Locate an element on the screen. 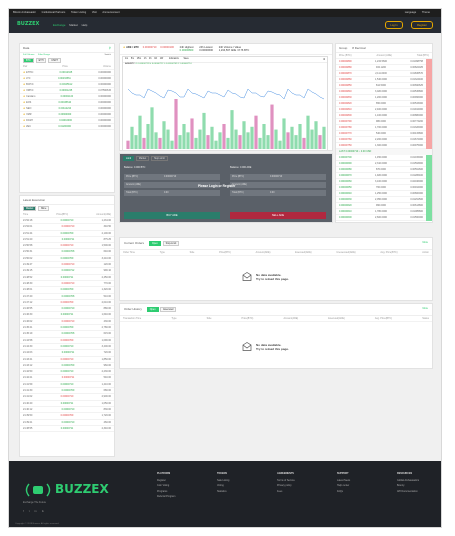 The height and width of the screenshot is (536, 455). footer-link: Global Ambassadors is located at coordinates (408, 480).